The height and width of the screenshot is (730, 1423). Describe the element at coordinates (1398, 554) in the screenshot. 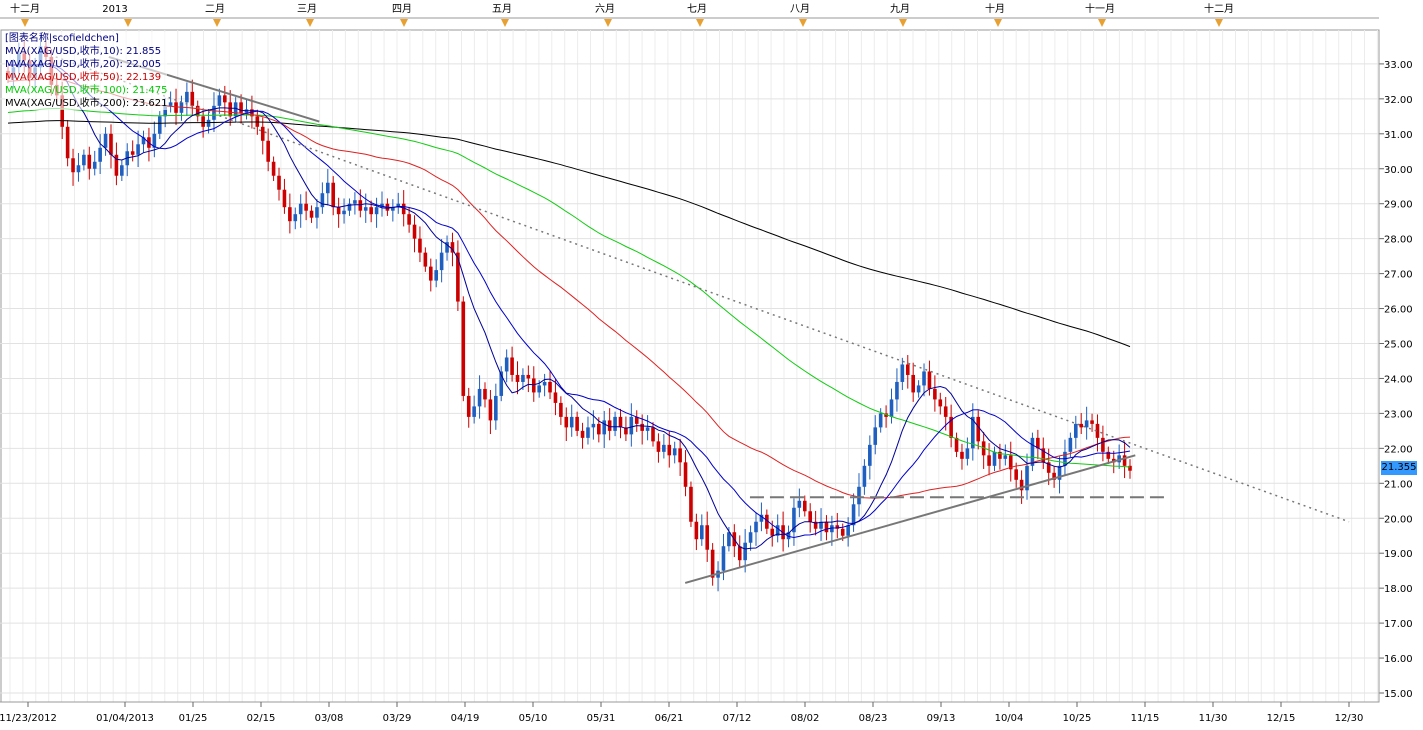

I see `y-tick-label: 19.00` at that location.